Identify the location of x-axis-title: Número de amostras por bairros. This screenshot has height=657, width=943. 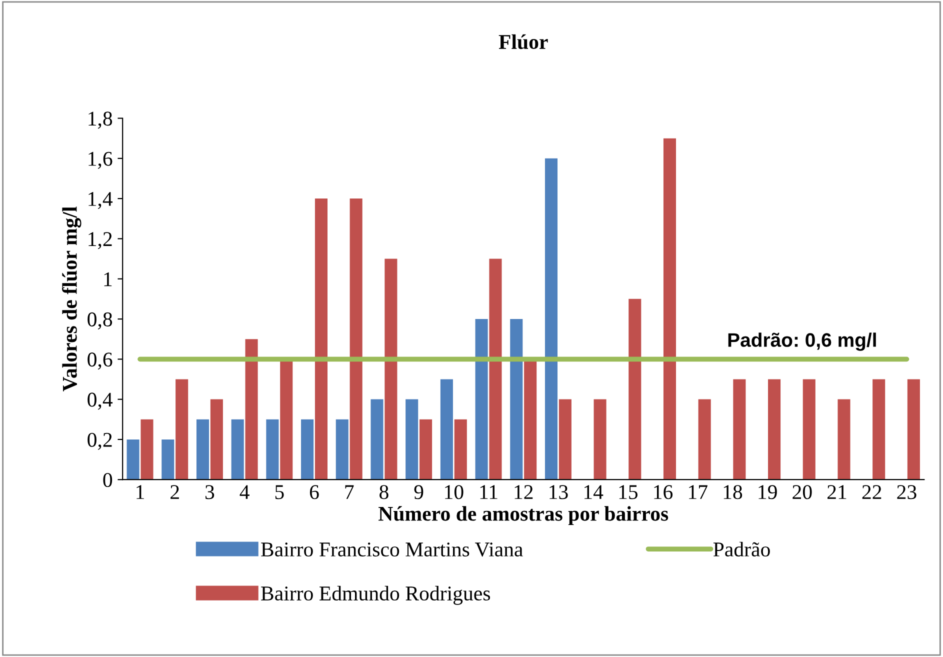
(523, 516).